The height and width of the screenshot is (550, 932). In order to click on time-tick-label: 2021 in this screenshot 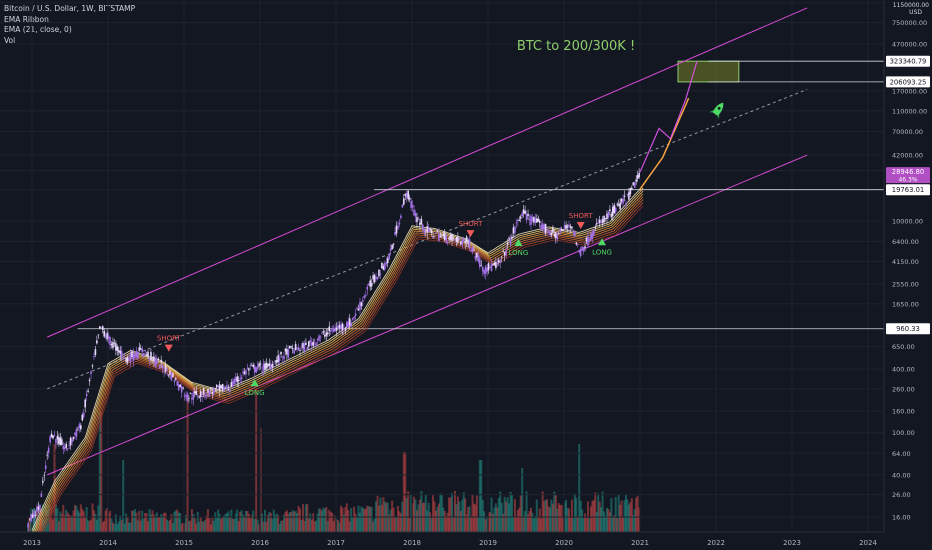, I will do `click(640, 543)`.